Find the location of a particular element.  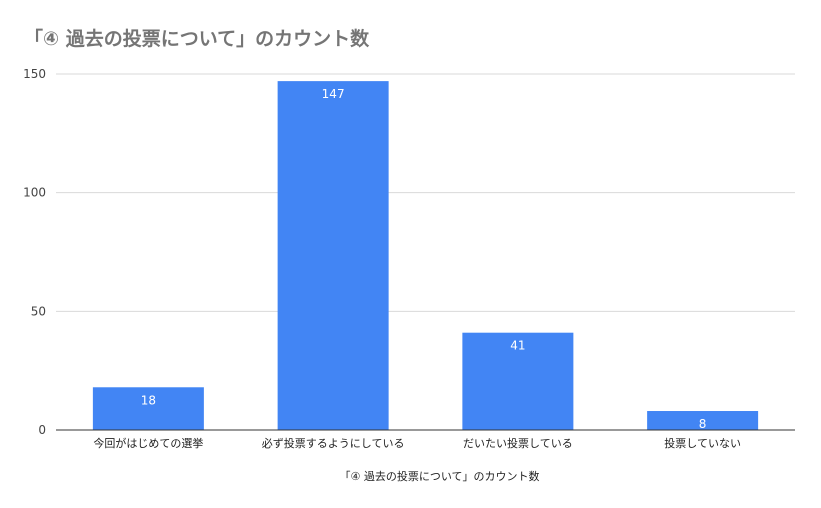

x-axis-label: 「④ 過去の投票について」のカウント数 is located at coordinates (439, 476).